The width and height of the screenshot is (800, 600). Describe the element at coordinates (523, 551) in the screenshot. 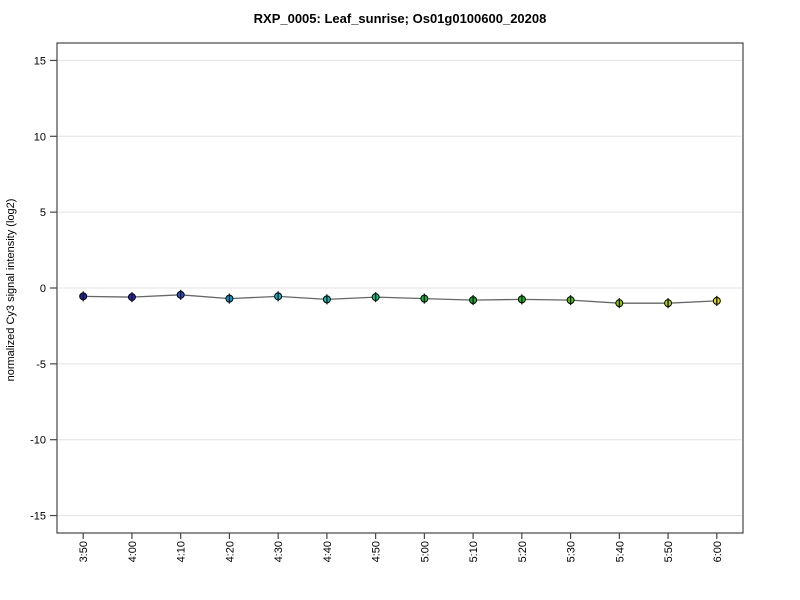

I see `x-axis-tick-label: 5:20` at that location.